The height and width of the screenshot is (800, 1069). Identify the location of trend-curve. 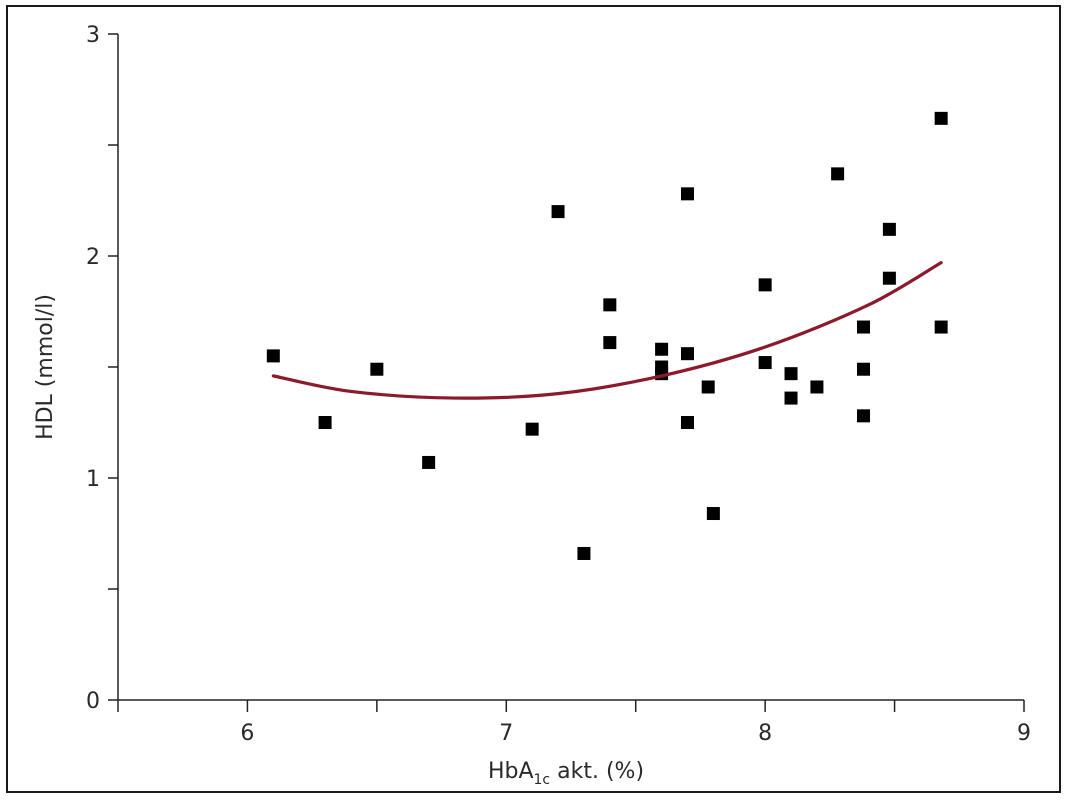
(607, 330).